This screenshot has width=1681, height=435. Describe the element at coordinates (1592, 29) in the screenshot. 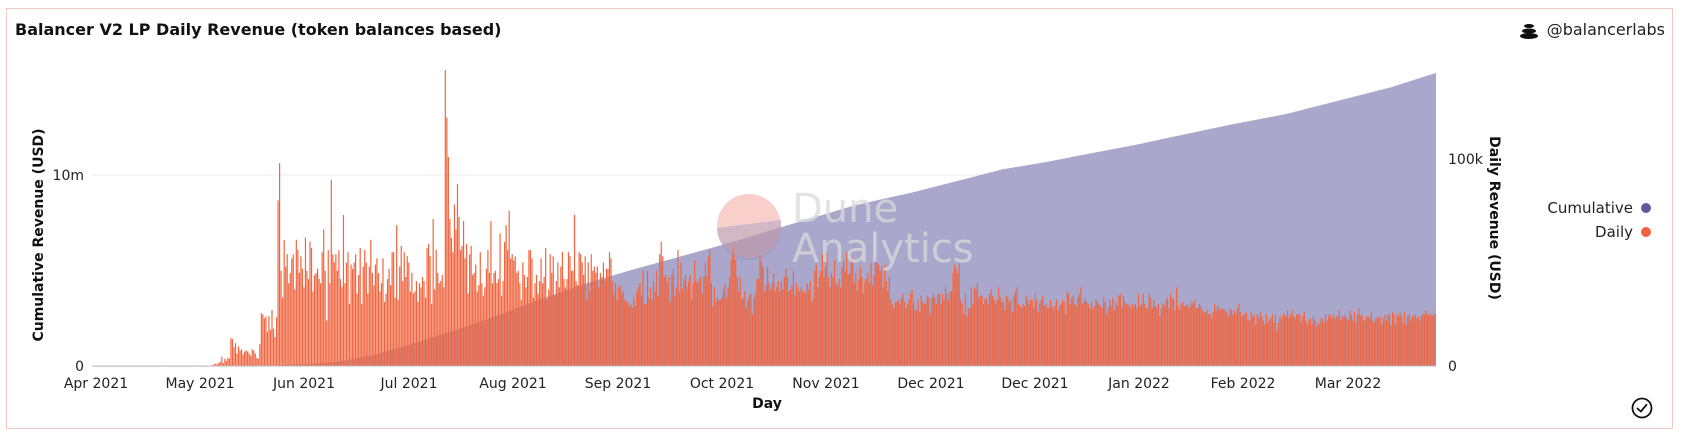

I see `author-badge: @balancerlabs` at that location.